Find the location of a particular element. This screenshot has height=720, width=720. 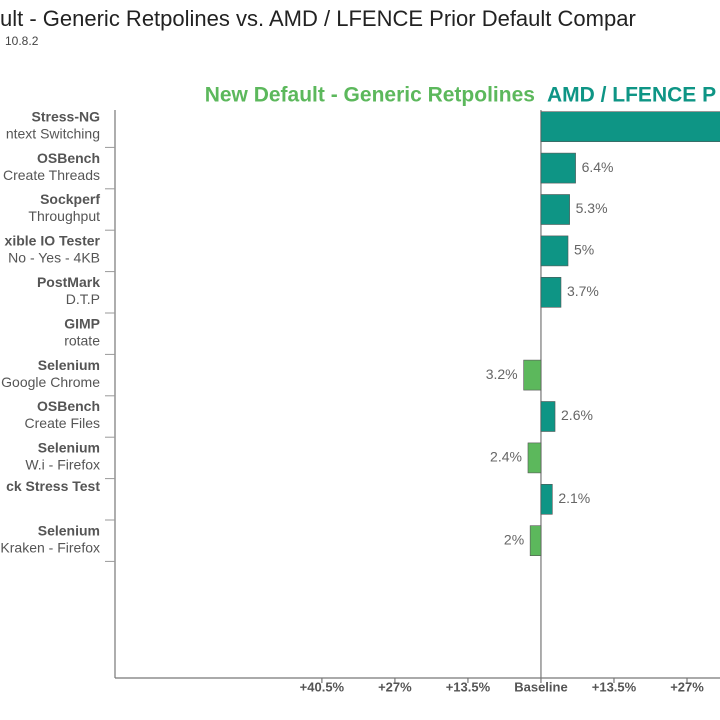

category-label: PostMark is located at coordinates (68, 282).